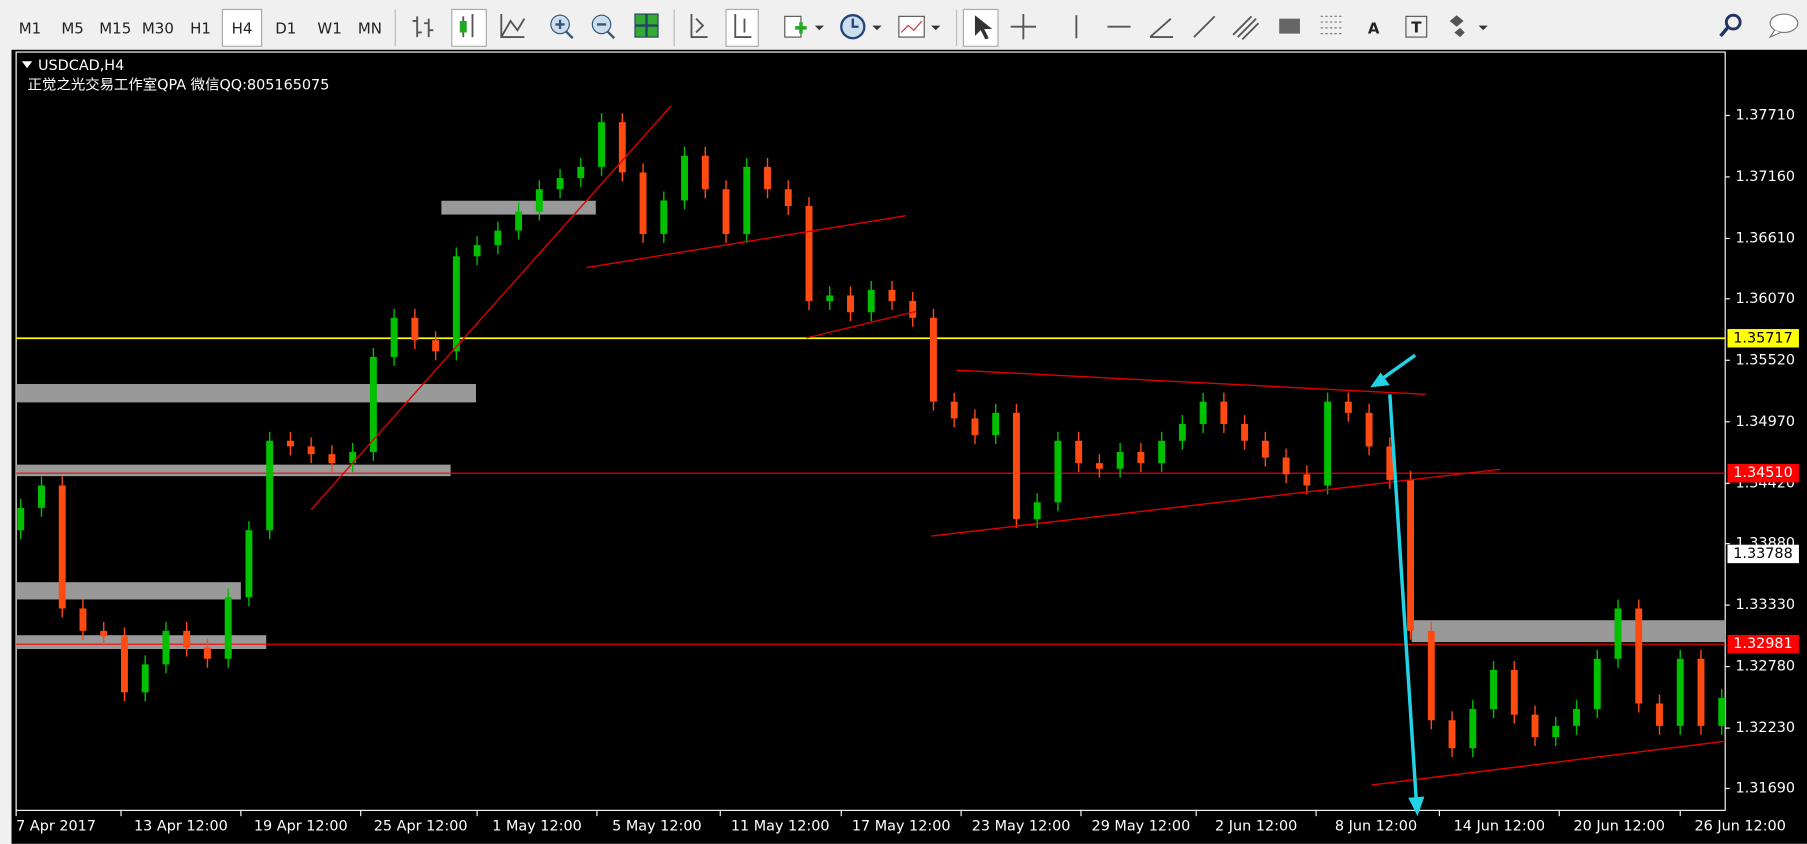  Describe the element at coordinates (562, 27) in the screenshot. I see `zoom-in-button` at that location.